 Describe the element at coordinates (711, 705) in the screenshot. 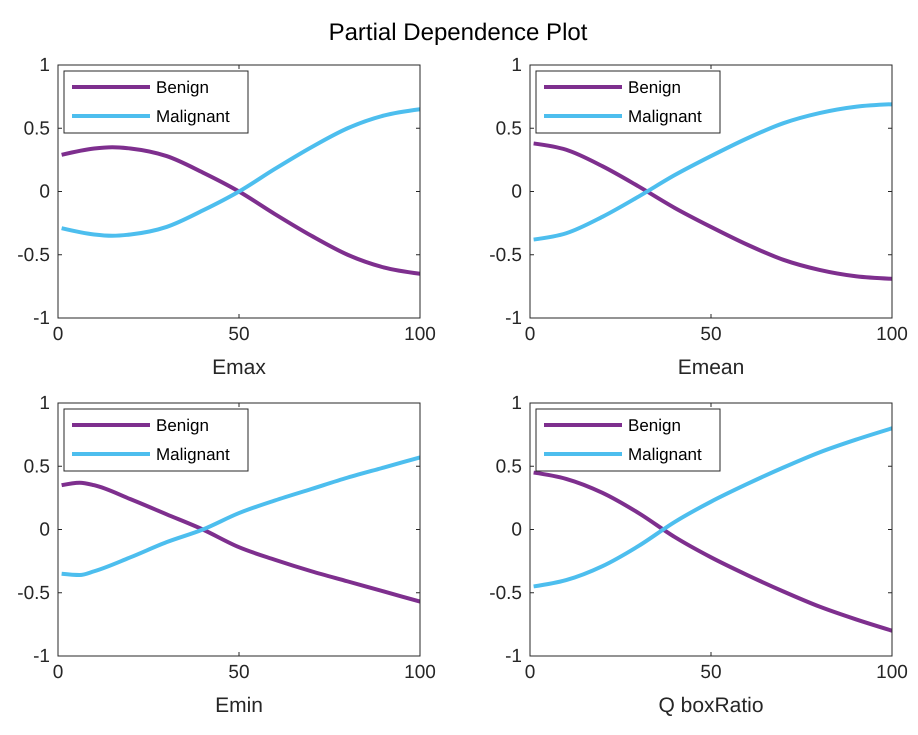

I see `x-axis-title: Q boxRatio` at that location.